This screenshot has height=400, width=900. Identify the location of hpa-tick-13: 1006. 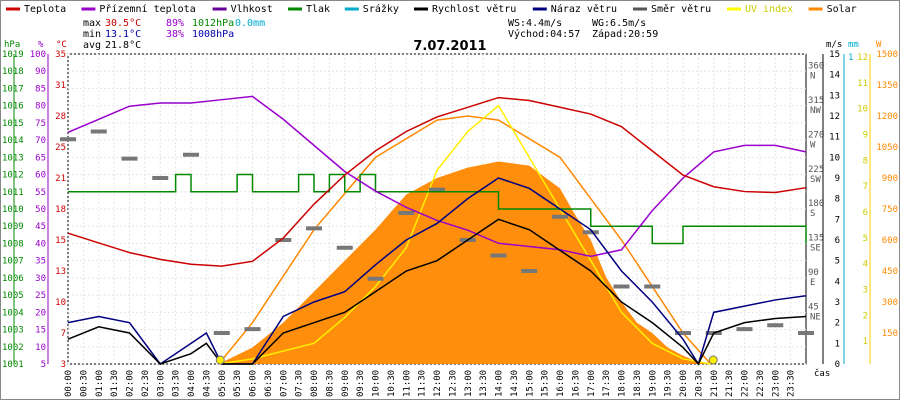
(13, 279).